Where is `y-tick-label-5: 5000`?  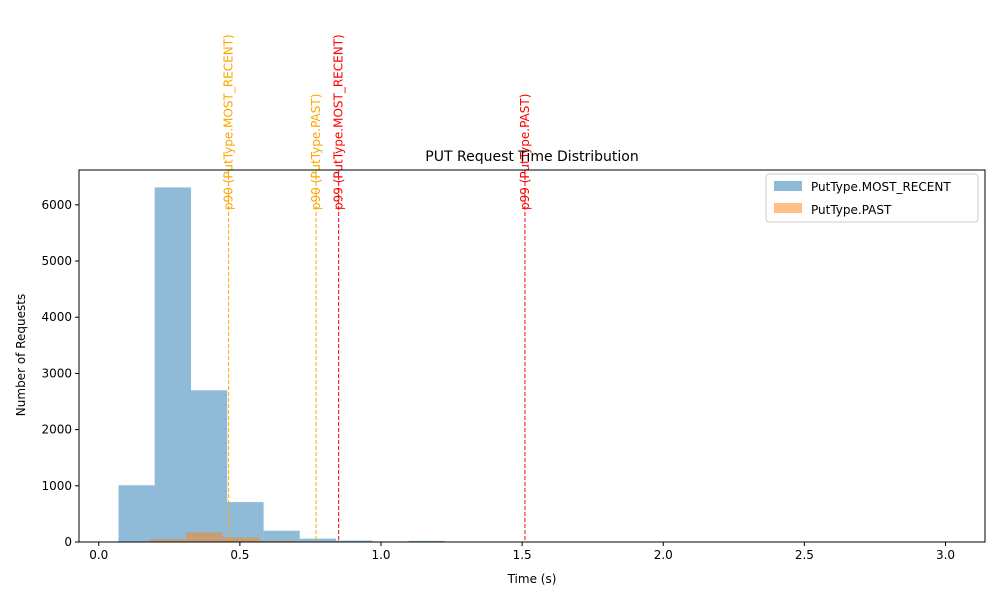 y-tick-label-5: 5000 is located at coordinates (56, 261).